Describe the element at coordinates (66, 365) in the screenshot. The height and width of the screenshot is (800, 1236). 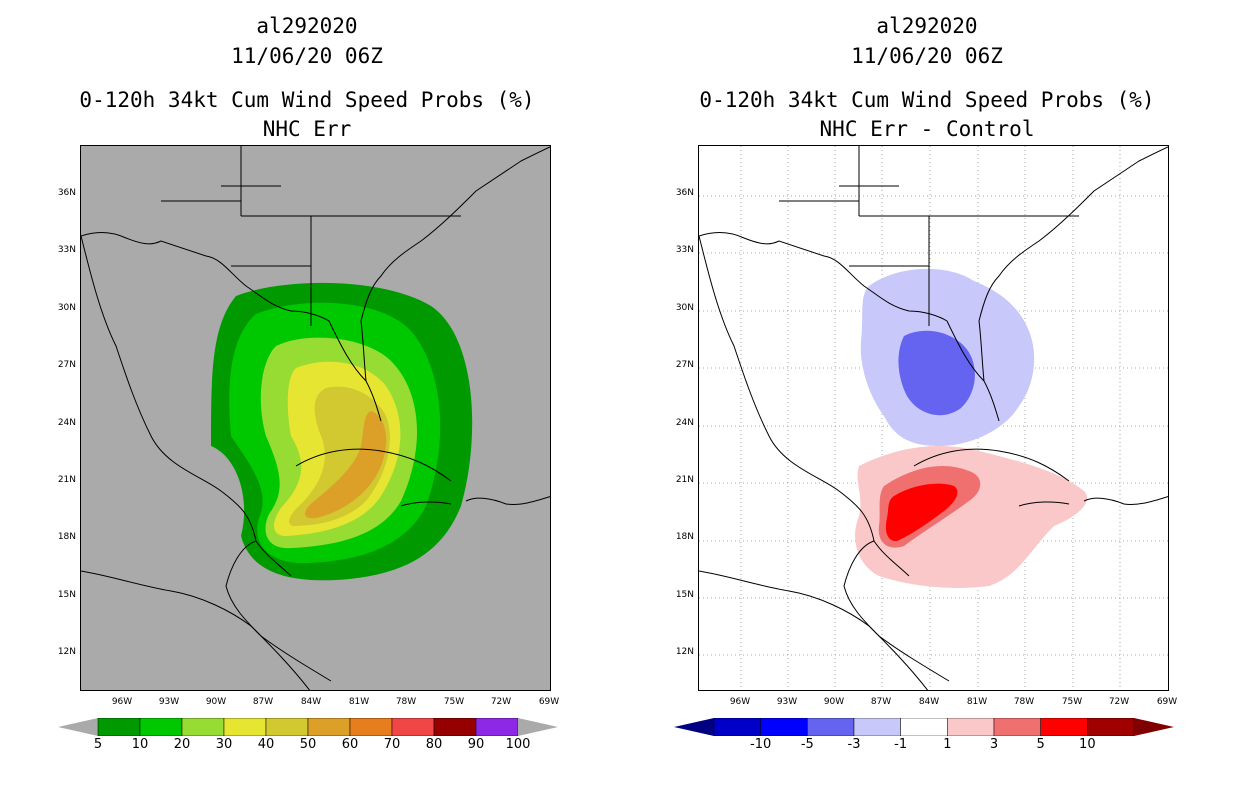
I see `left-lat-label: 27N` at that location.